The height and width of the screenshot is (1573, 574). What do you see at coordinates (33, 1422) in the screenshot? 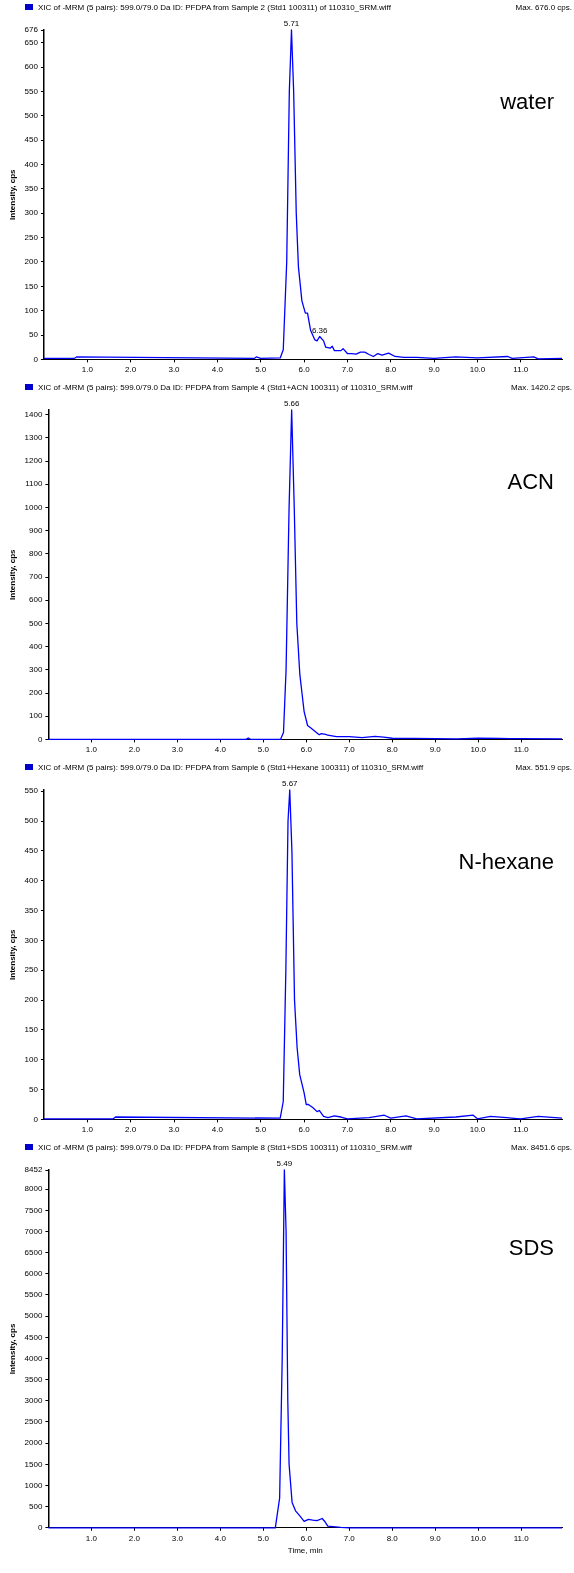
I see `y-tick-label: 2500` at bounding box center [33, 1422].